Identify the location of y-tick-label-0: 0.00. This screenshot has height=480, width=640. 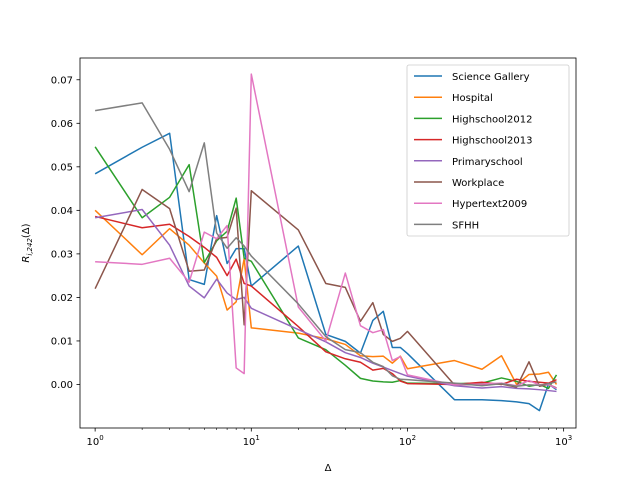
(62, 385).